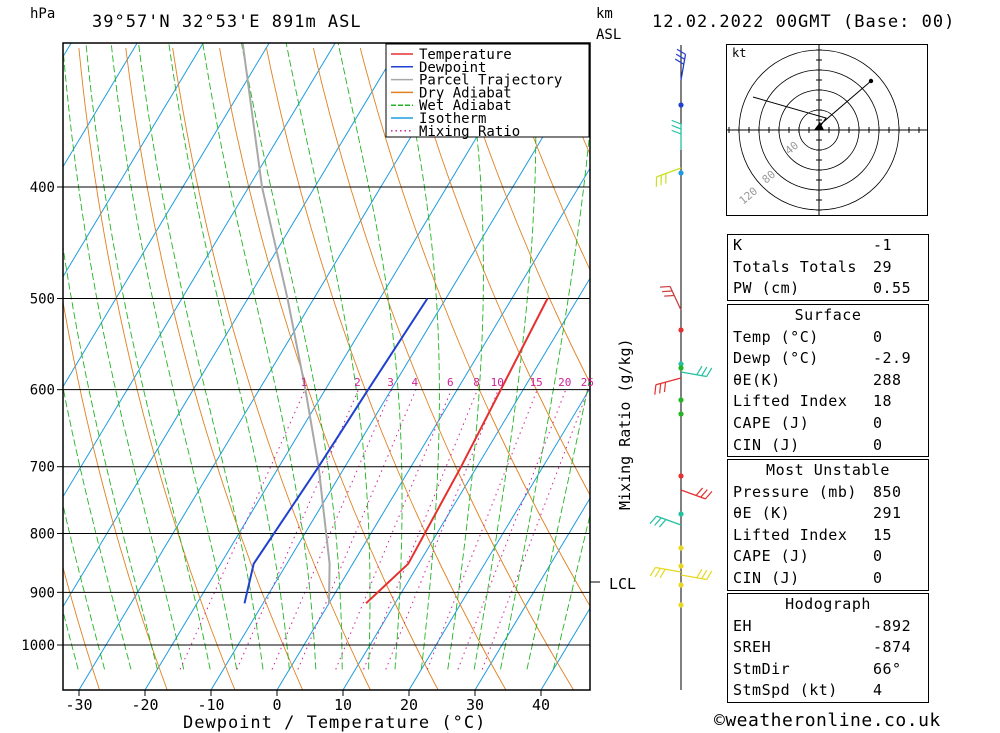 This screenshot has height=733, width=1000. Describe the element at coordinates (738, 245) in the screenshot. I see `index-label: K` at that location.